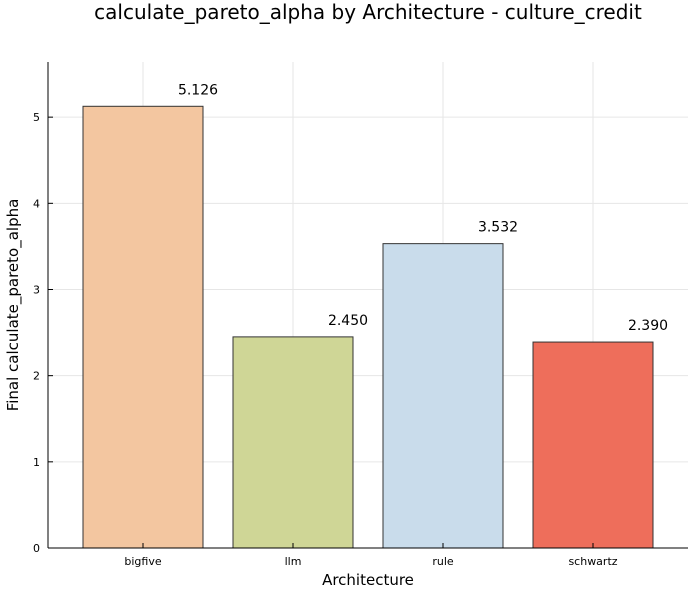  I want to click on y-tick-label: 1, so click(36, 462).